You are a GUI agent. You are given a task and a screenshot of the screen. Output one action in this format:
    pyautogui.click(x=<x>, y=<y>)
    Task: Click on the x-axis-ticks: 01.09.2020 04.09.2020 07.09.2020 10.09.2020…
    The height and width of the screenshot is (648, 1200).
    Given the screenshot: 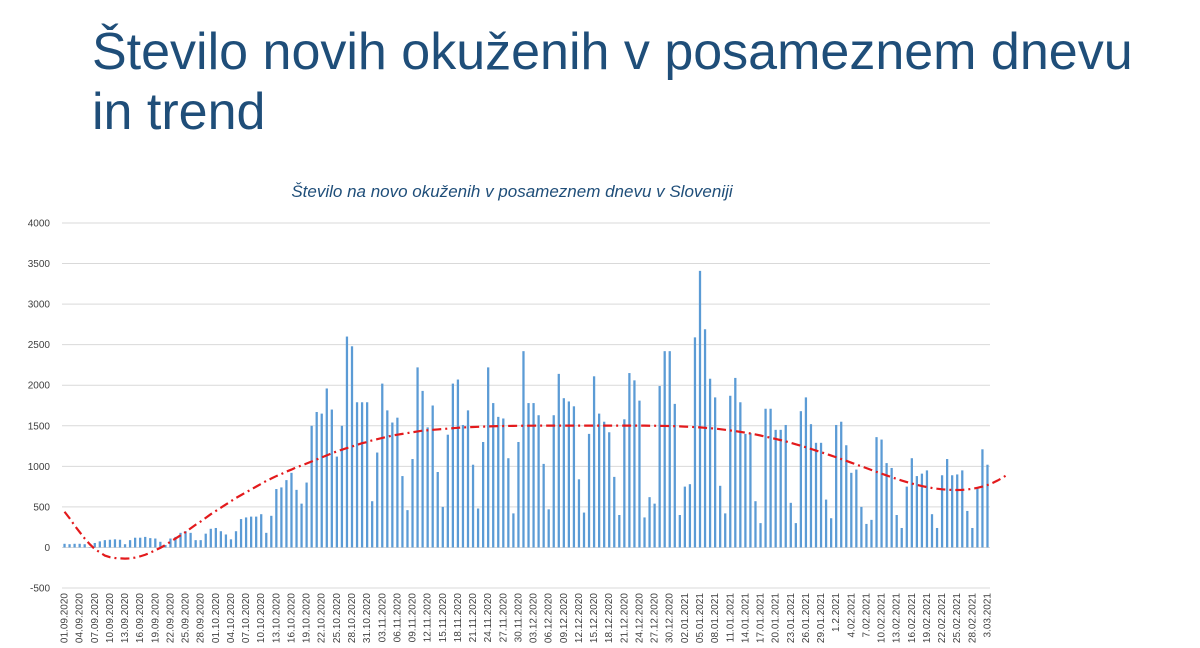 What is the action you would take?
    pyautogui.click(x=527, y=618)
    